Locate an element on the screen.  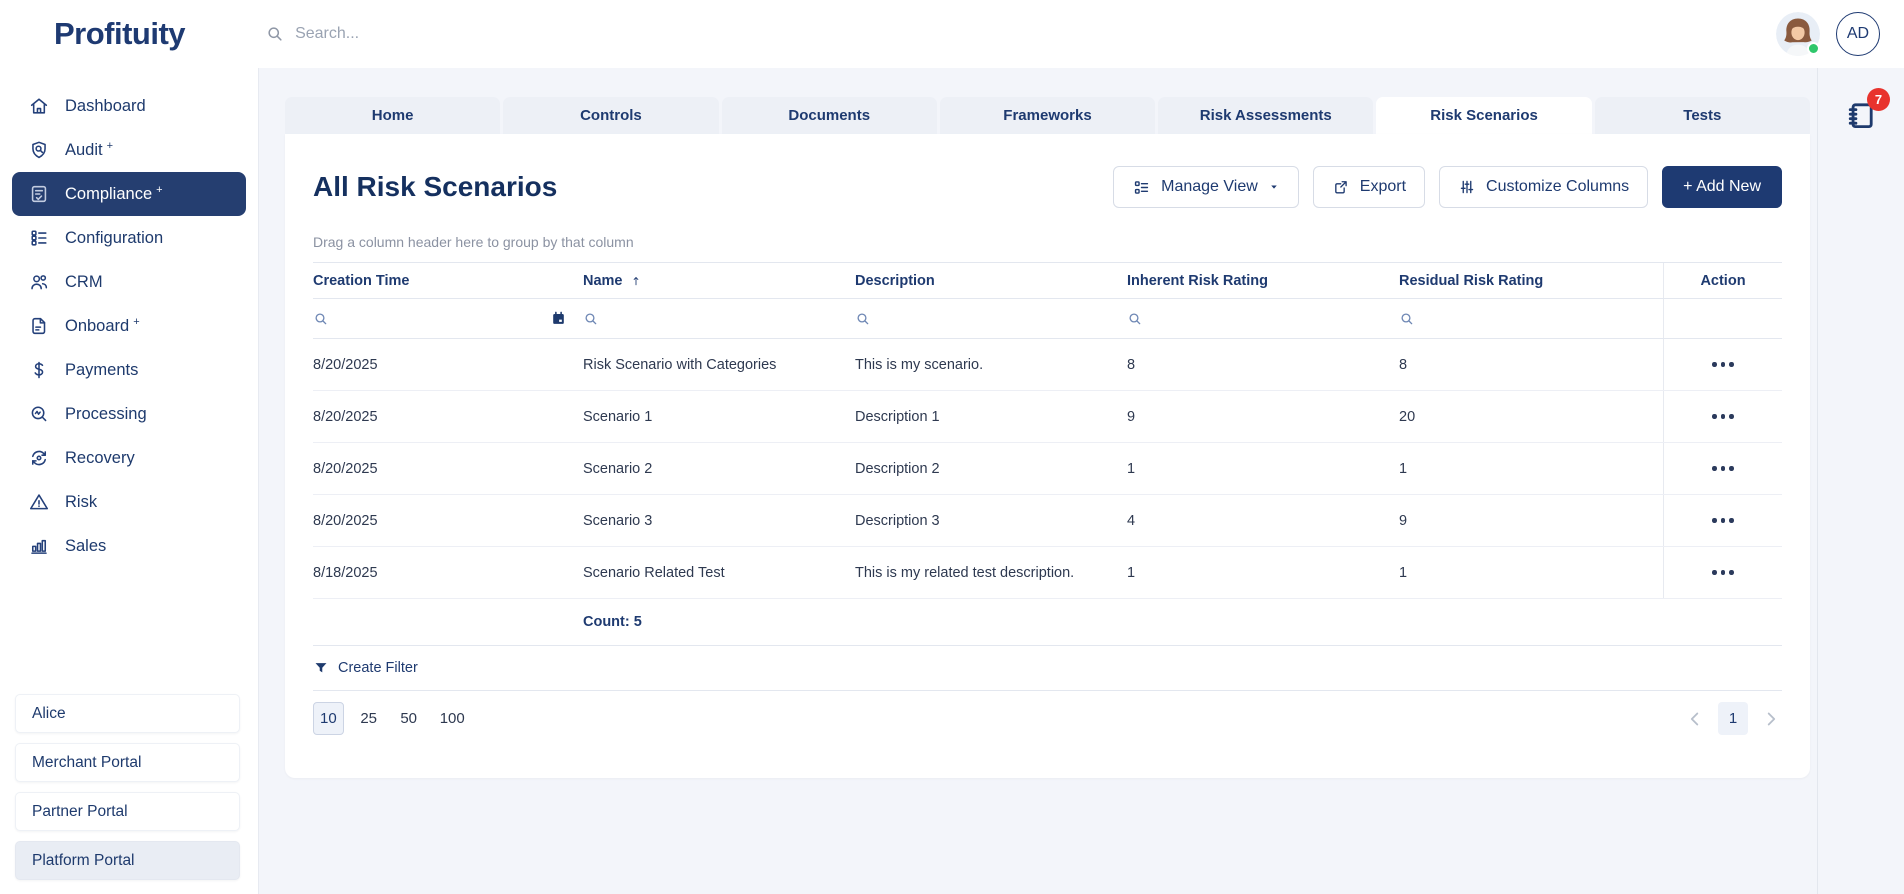
global-search is located at coordinates (410, 34).